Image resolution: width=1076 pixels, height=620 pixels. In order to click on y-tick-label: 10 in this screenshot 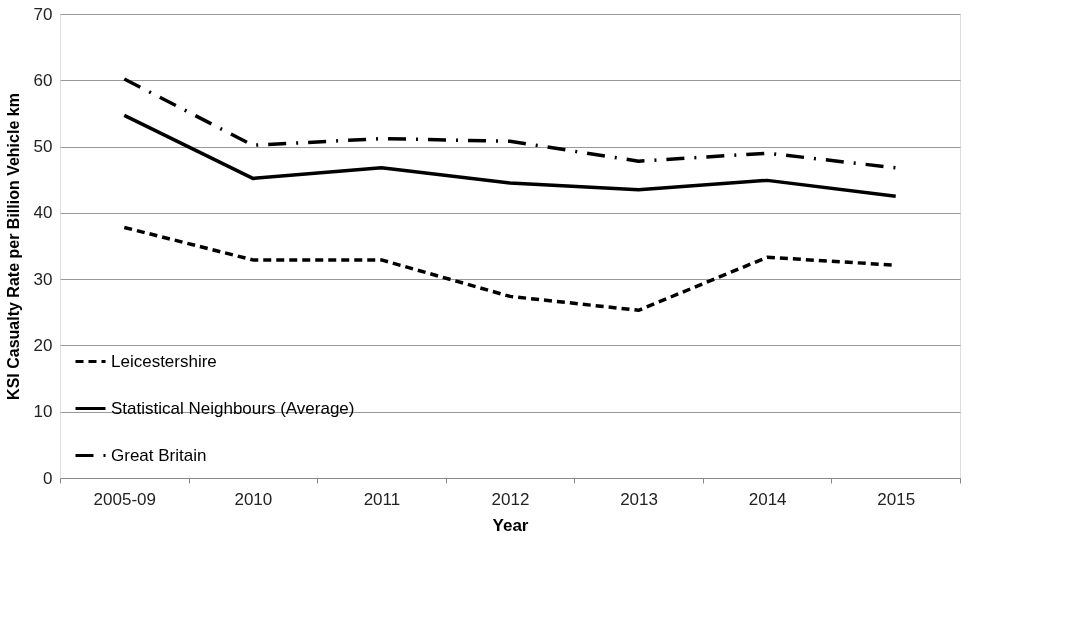, I will do `click(43, 412)`.